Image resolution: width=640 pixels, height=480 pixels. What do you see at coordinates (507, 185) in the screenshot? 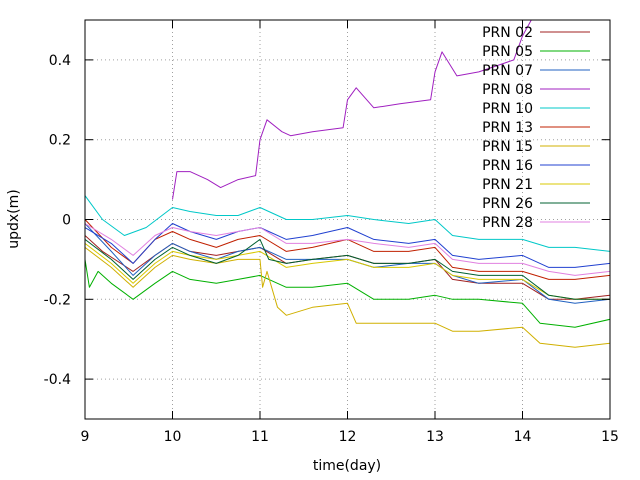
I see `legend-label: PRN 21` at bounding box center [507, 185].